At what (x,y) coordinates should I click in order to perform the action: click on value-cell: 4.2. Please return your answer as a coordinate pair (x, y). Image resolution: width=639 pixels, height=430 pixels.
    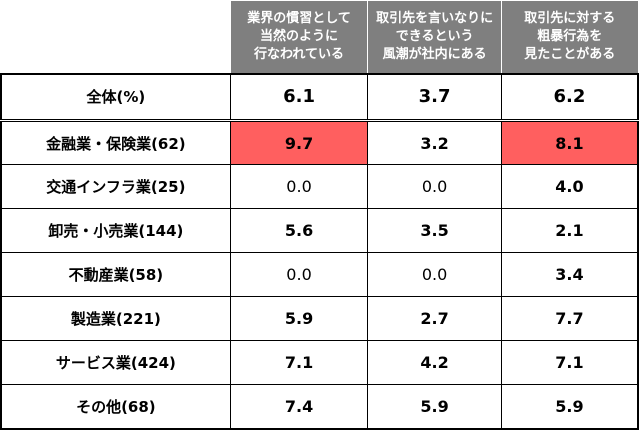
    Looking at the image, I should click on (434, 362).